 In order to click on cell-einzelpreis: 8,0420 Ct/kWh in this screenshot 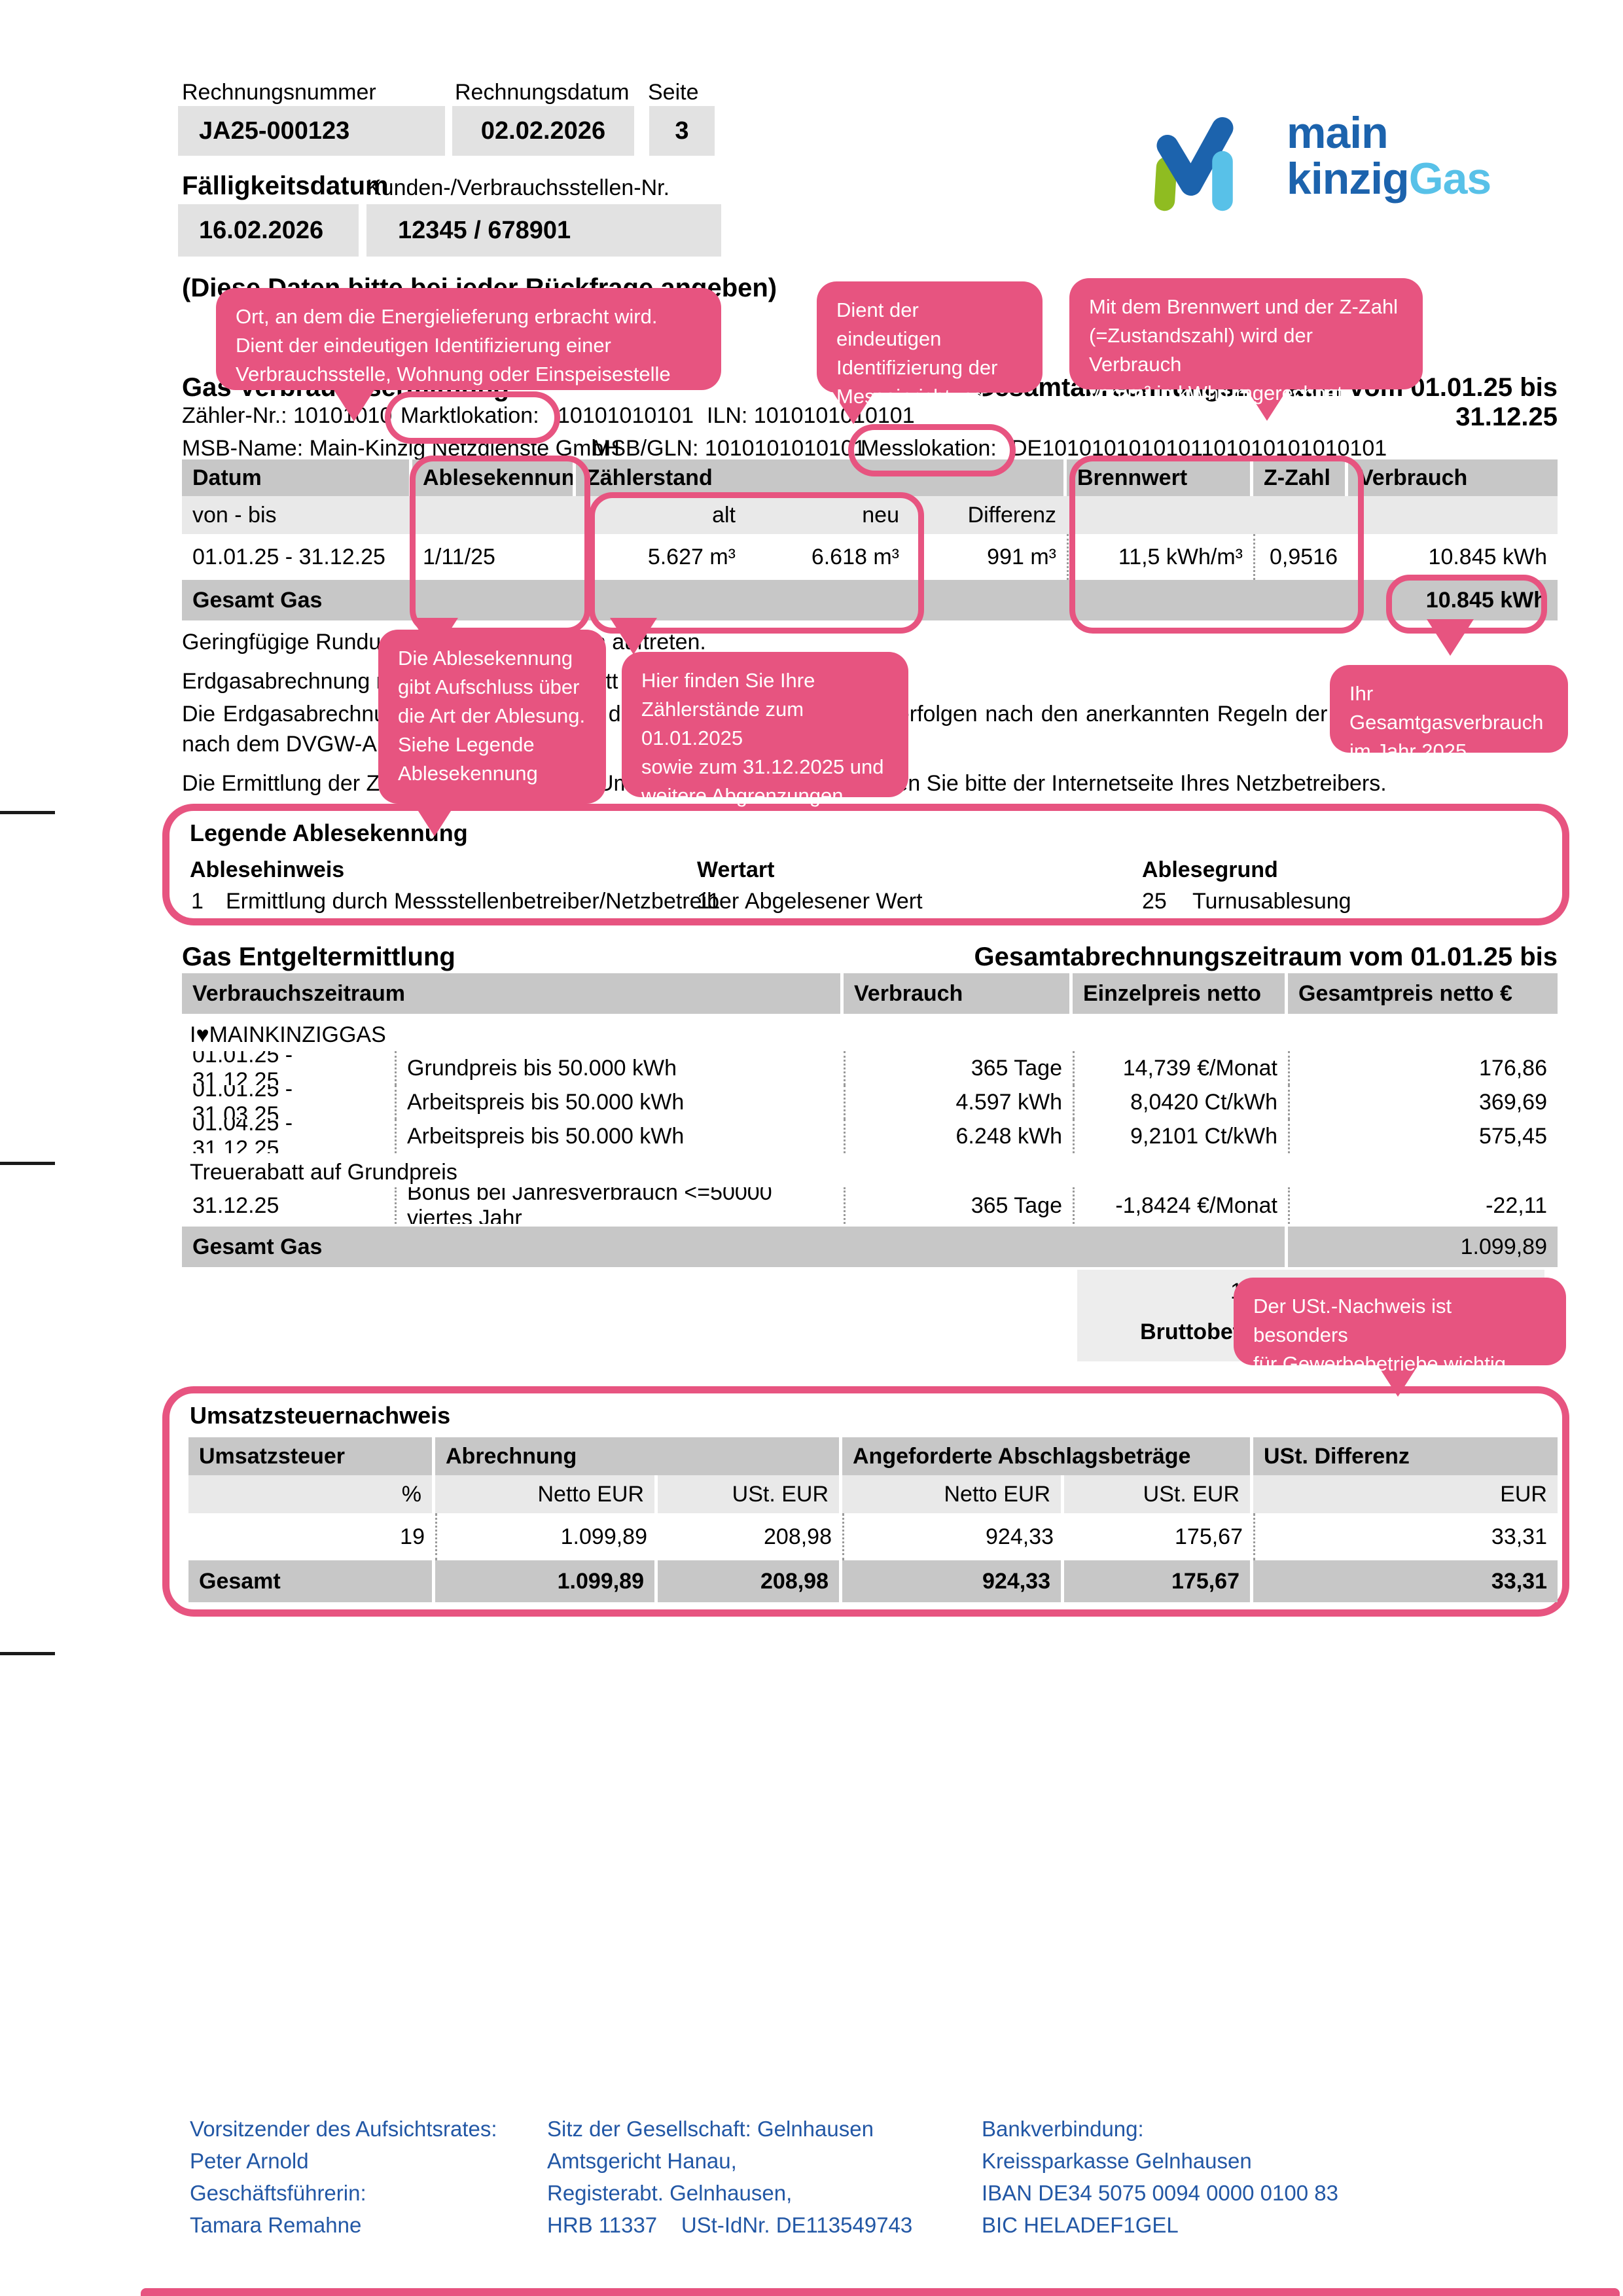, I will do `click(1180, 1102)`.